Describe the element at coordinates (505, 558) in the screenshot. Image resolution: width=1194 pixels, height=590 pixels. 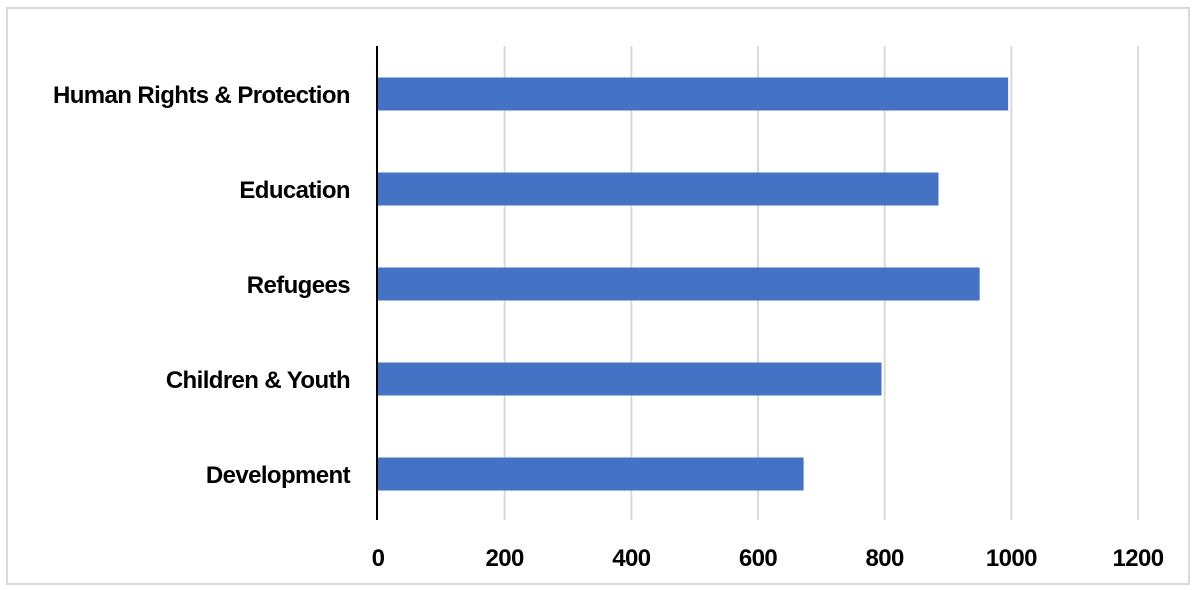
I see `x-tick-label-200: 200` at that location.